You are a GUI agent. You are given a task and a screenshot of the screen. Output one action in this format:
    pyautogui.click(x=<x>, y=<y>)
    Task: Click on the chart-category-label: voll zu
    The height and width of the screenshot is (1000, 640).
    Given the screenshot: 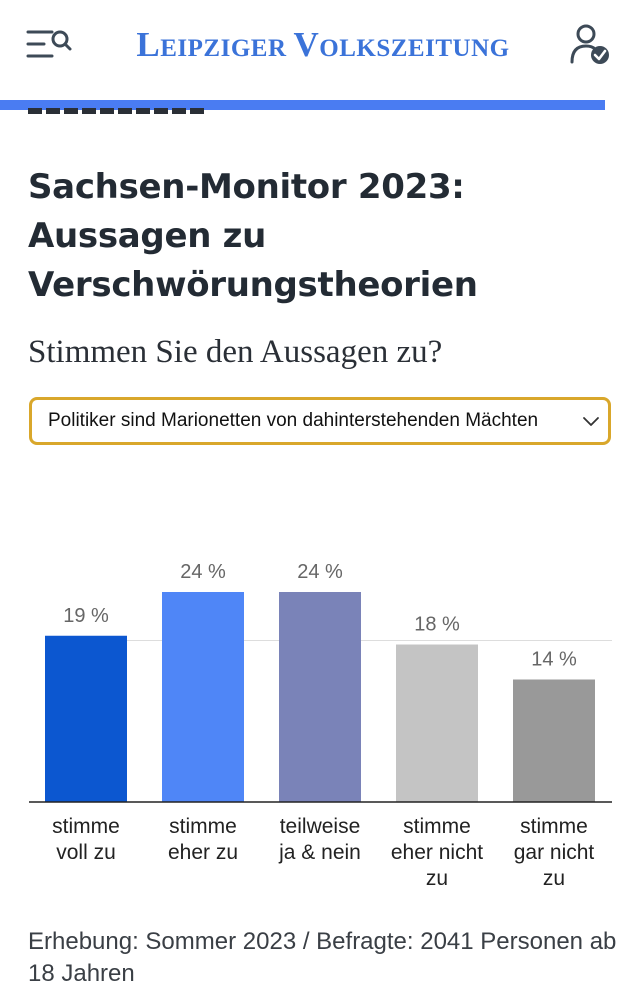 What is the action you would take?
    pyautogui.click(x=86, y=852)
    